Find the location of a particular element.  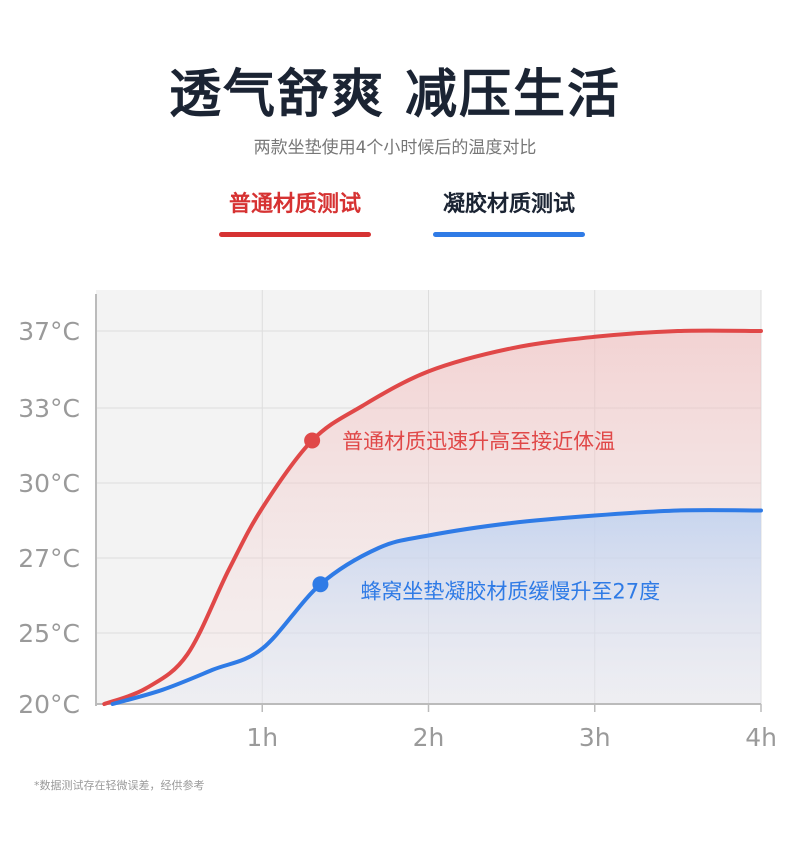

page-subtitle: 两款坐垫使用4个小时候后的温度对比 is located at coordinates (395, 148).